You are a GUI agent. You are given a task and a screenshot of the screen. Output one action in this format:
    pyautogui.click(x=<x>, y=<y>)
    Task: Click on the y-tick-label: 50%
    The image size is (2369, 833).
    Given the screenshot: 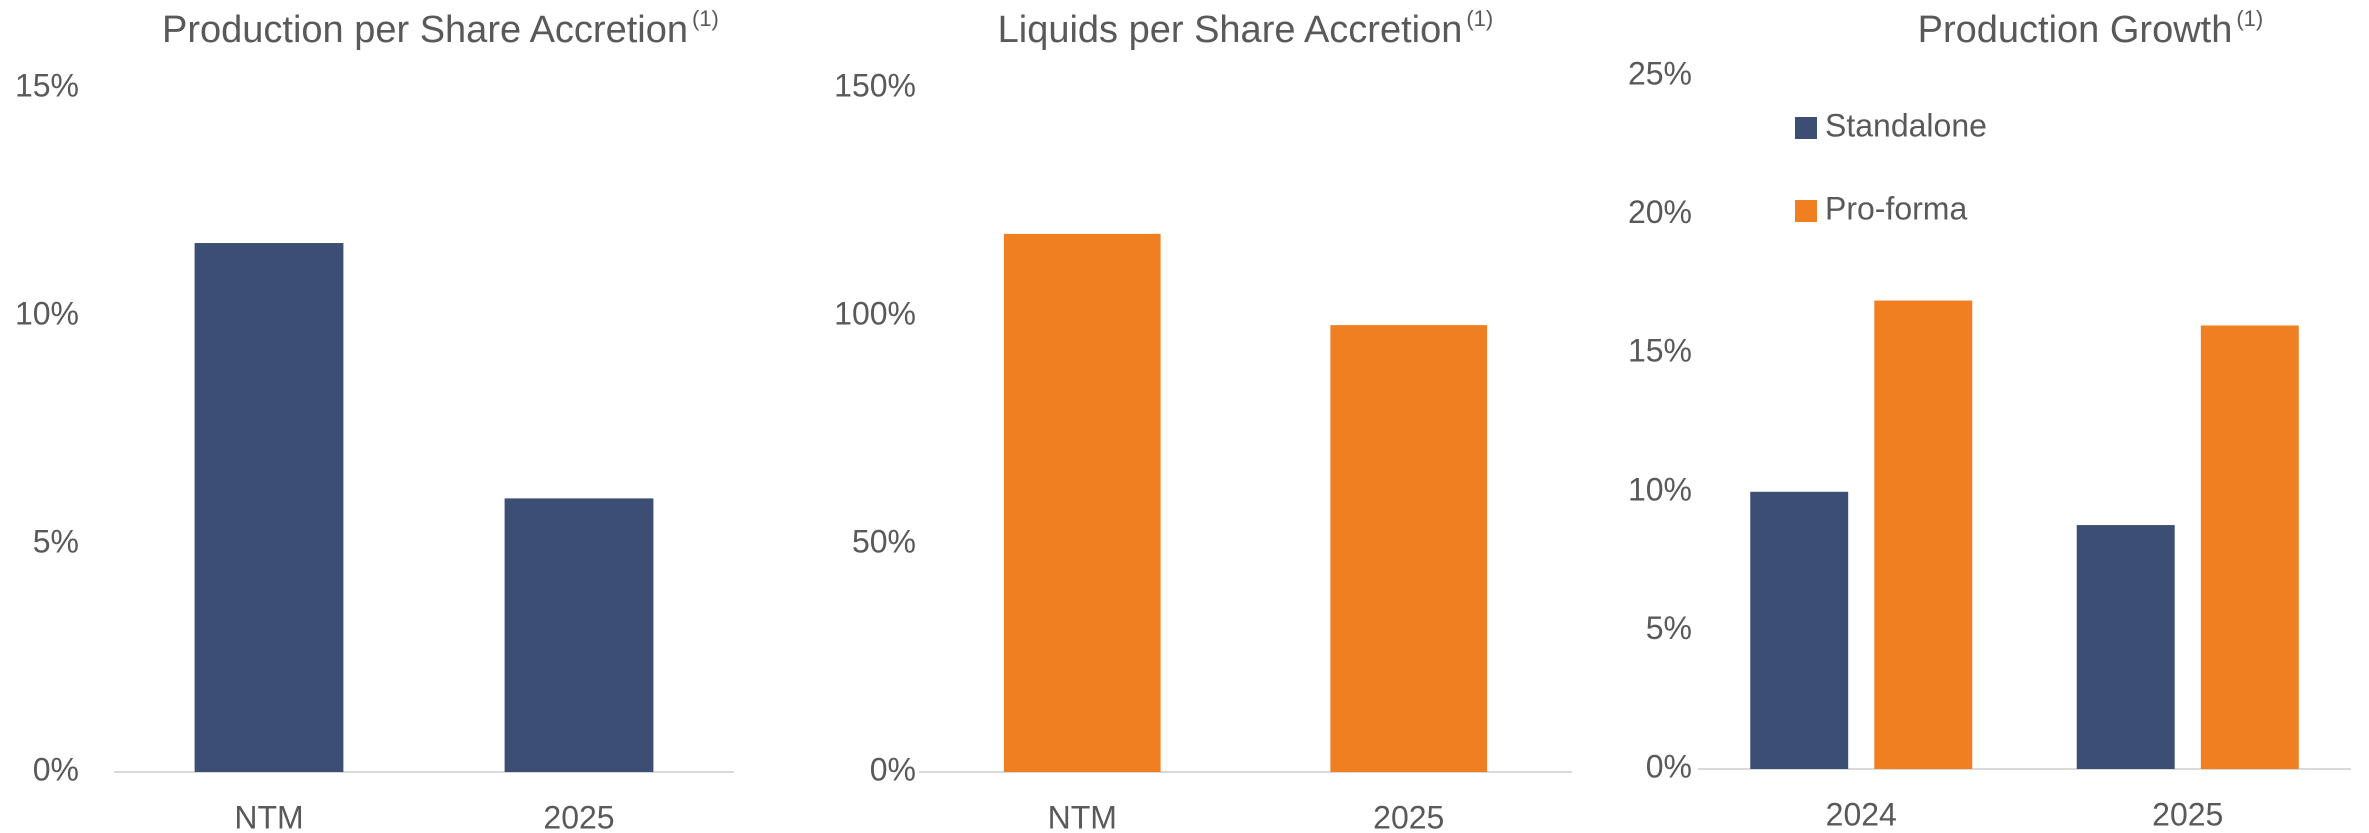 What is the action you would take?
    pyautogui.click(x=884, y=541)
    